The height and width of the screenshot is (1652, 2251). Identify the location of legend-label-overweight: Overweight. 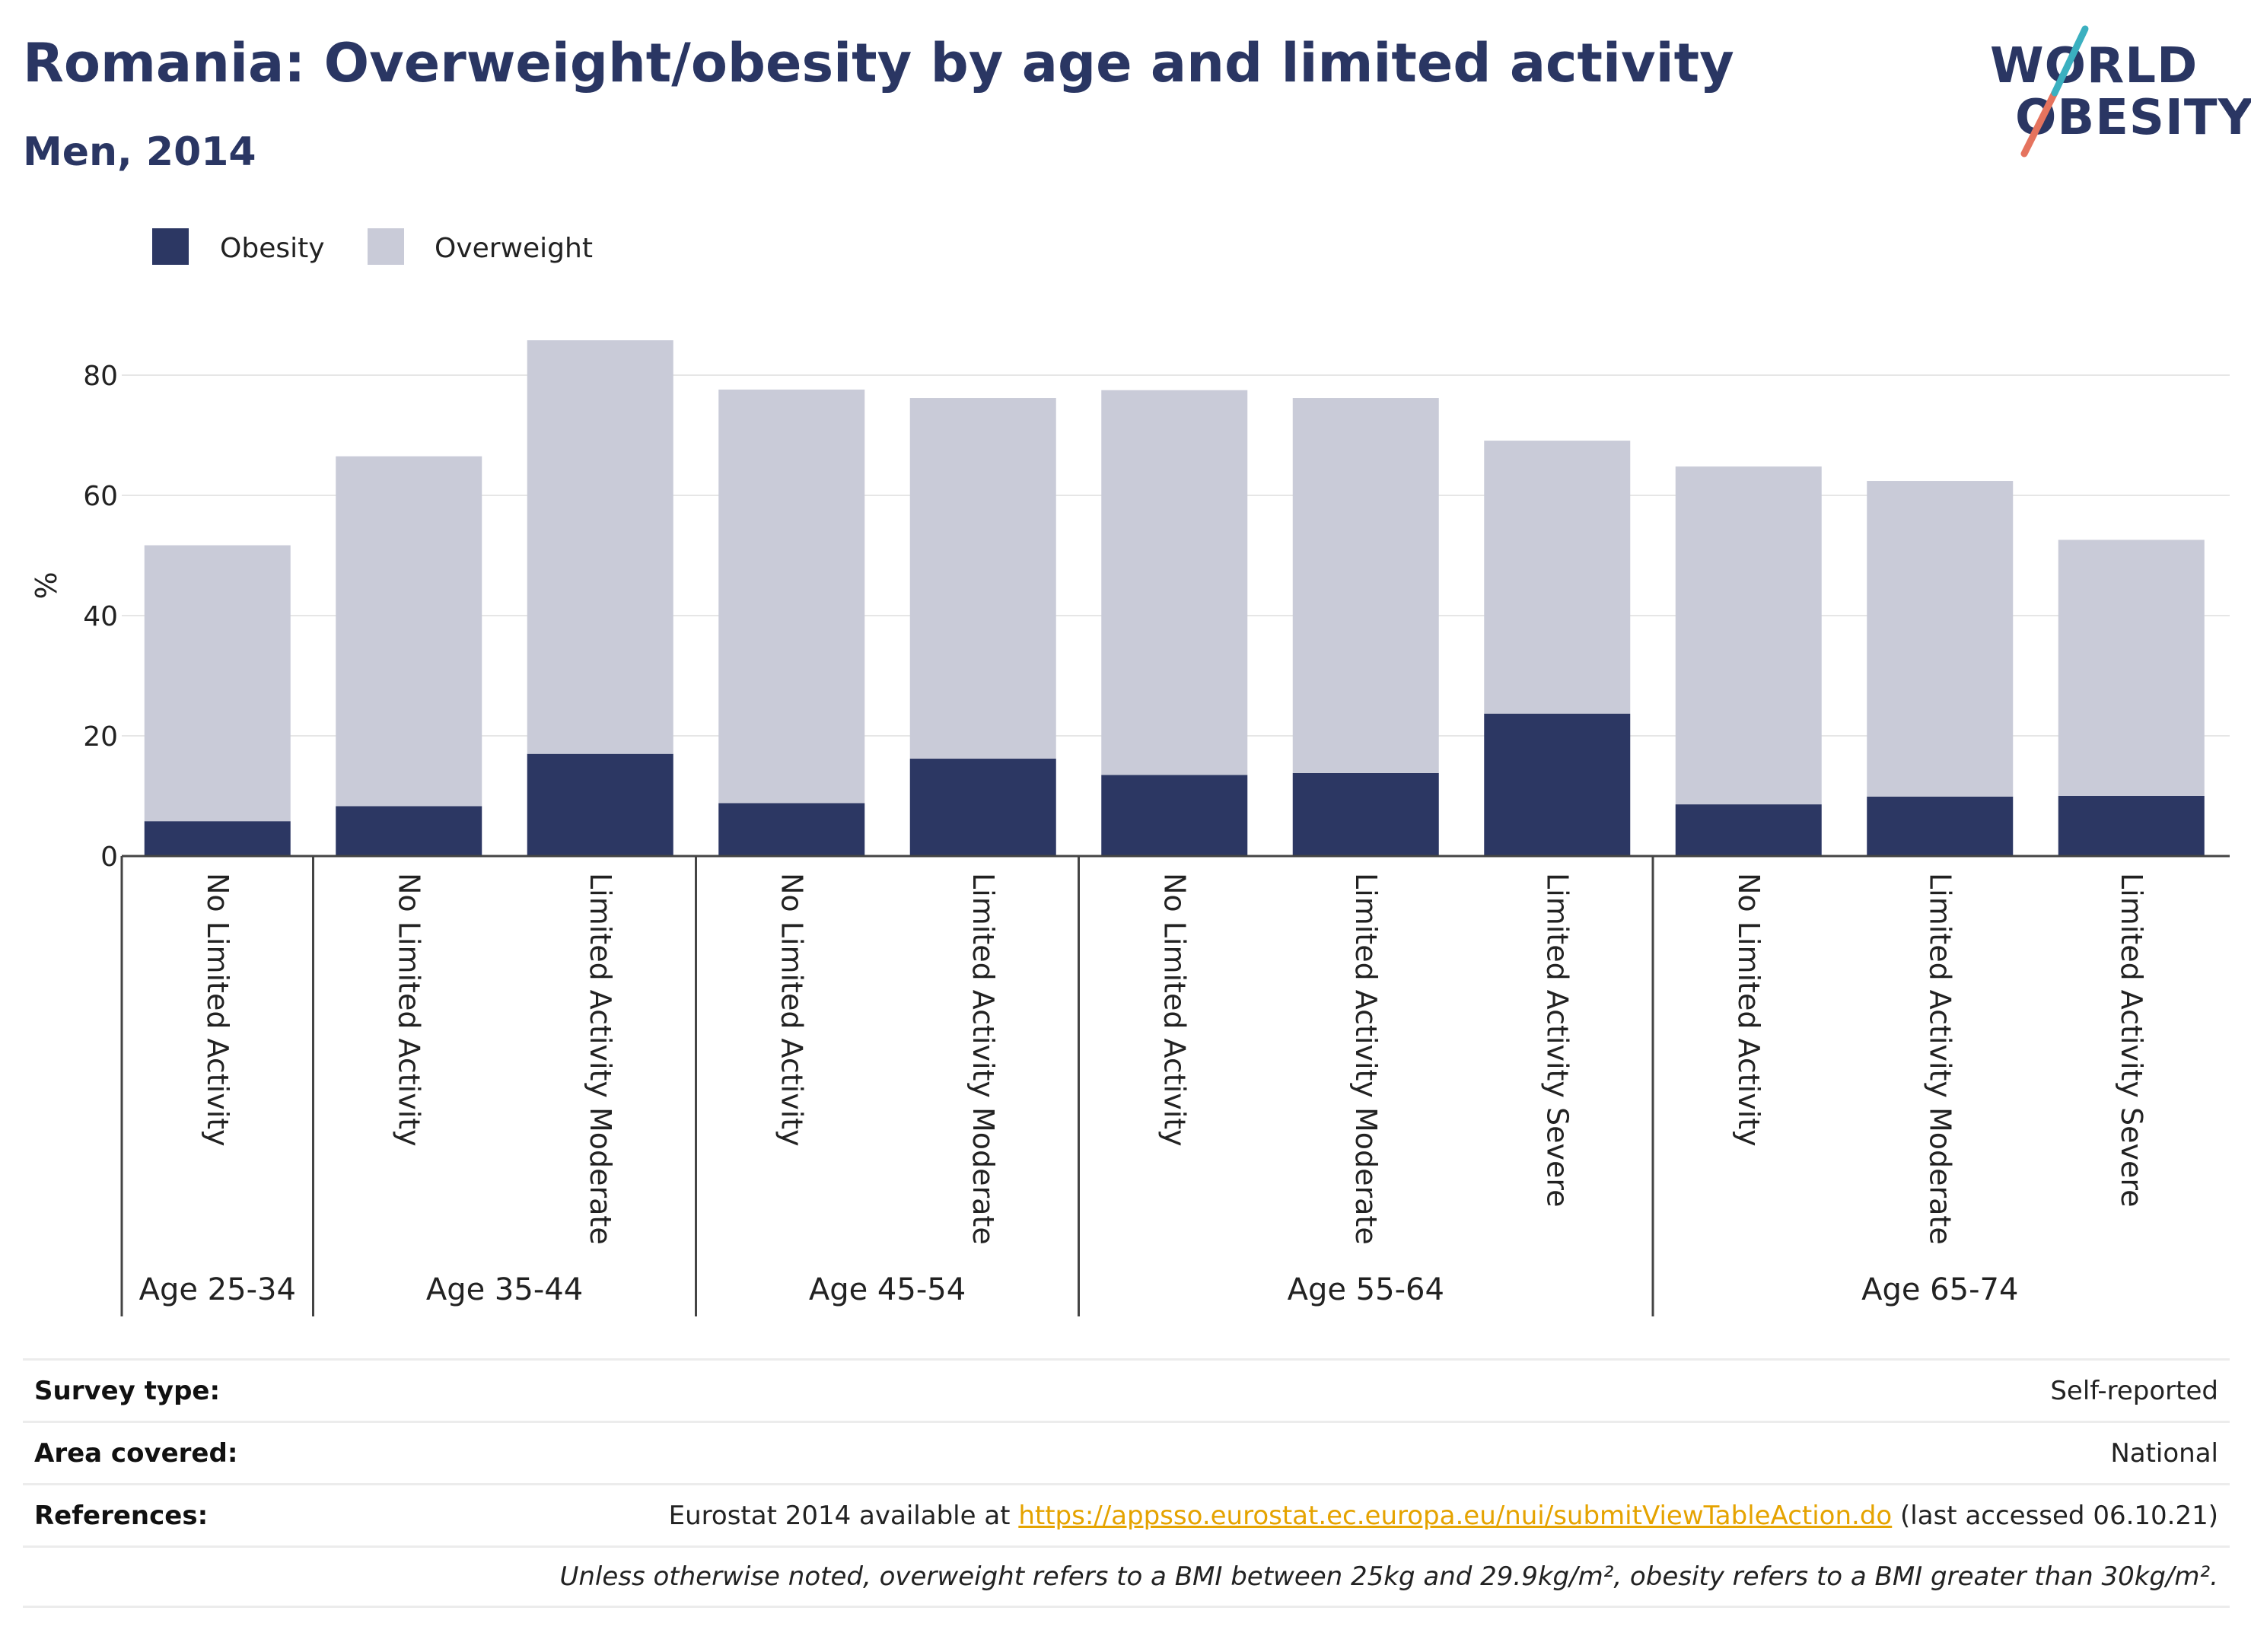
(514, 249).